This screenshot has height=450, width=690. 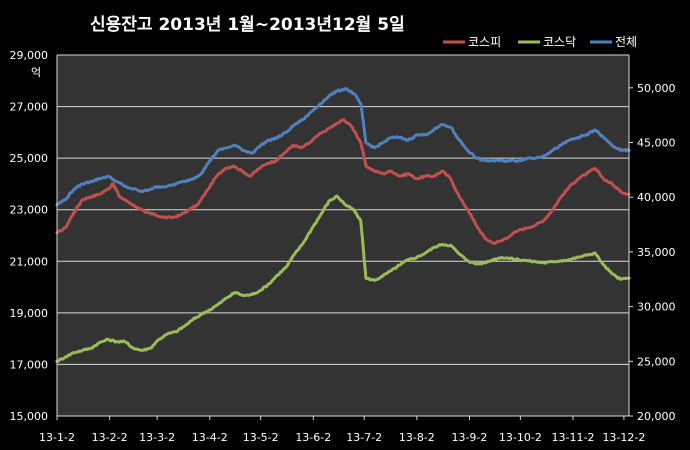 I want to click on left-tick-label: 15,000, so click(x=29, y=416).